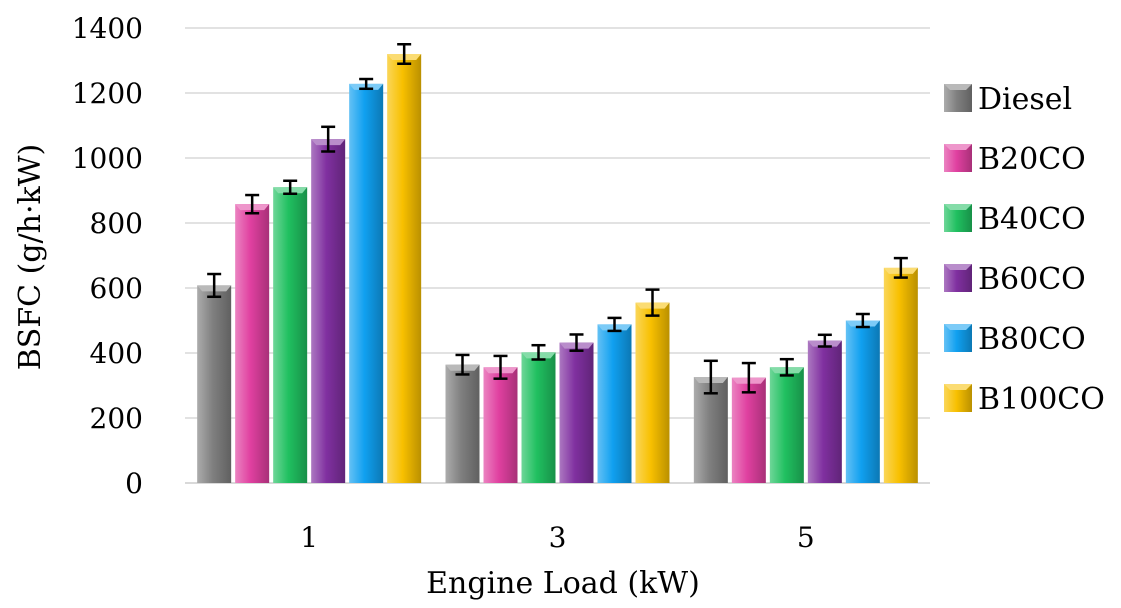  What do you see at coordinates (107, 93) in the screenshot?
I see `y-tick-label: 1200` at bounding box center [107, 93].